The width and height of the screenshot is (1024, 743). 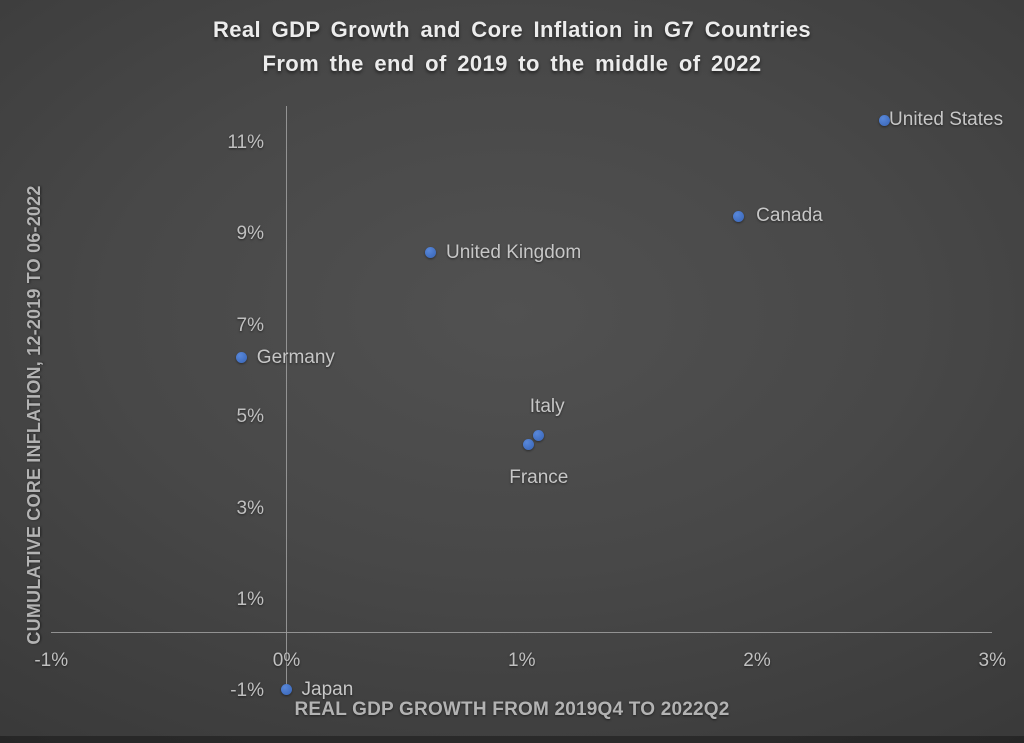 What do you see at coordinates (51, 660) in the screenshot?
I see `x-tick-label--1-: -1%` at bounding box center [51, 660].